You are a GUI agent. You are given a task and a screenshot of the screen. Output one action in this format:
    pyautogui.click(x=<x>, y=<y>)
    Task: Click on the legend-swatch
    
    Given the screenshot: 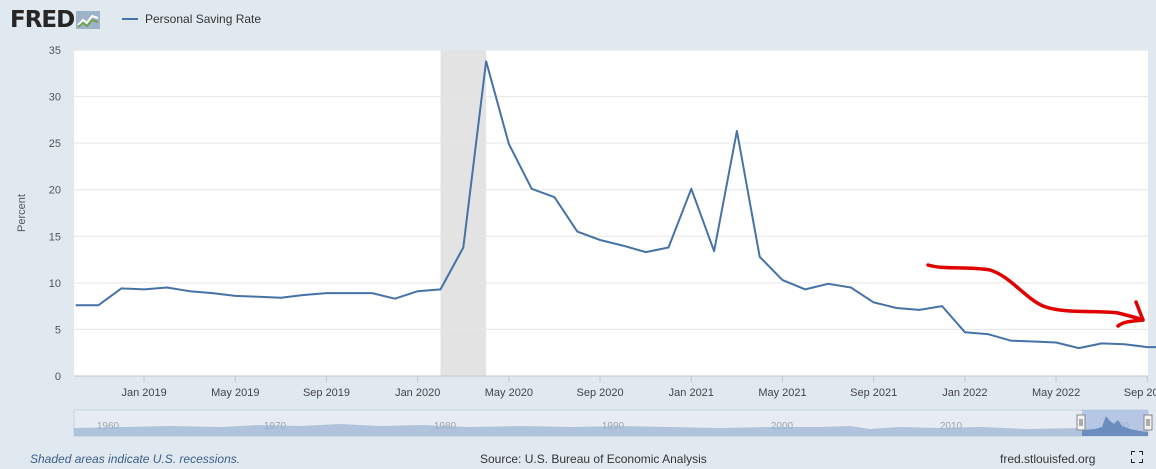 What is the action you would take?
    pyautogui.click(x=130, y=19)
    